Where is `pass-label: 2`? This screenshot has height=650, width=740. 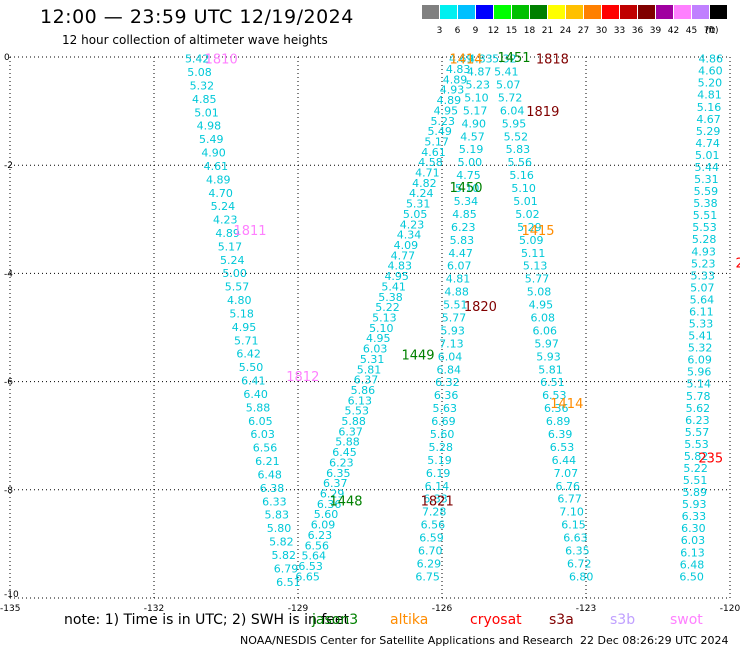 pass-label: 2 is located at coordinates (737, 264).